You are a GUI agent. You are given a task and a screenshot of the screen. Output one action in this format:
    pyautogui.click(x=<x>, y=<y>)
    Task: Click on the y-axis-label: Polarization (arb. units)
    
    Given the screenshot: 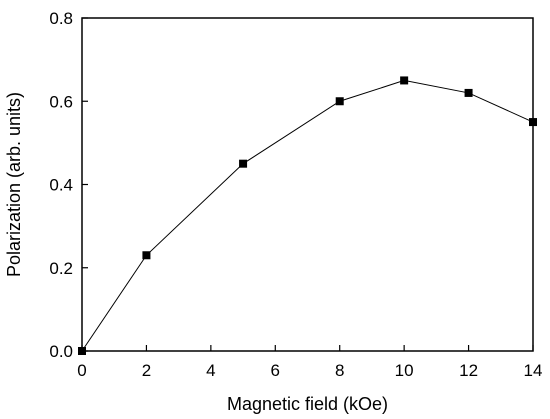 What is the action you would take?
    pyautogui.click(x=14, y=184)
    